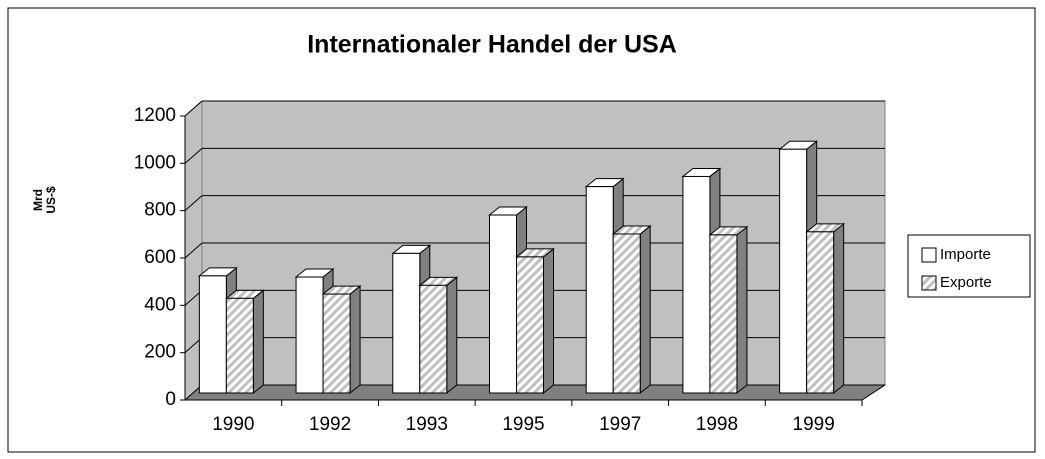  What do you see at coordinates (160, 304) in the screenshot?
I see `y-tick-label: 400` at bounding box center [160, 304].